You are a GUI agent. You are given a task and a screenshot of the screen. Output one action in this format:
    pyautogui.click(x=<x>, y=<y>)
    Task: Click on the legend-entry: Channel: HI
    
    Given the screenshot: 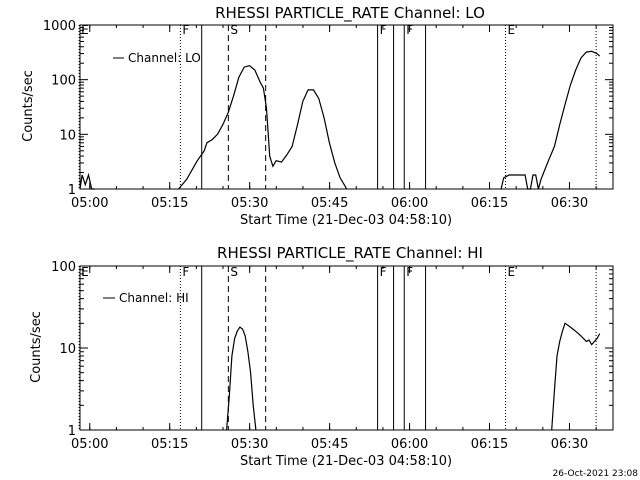 What is the action you would take?
    pyautogui.click(x=154, y=298)
    